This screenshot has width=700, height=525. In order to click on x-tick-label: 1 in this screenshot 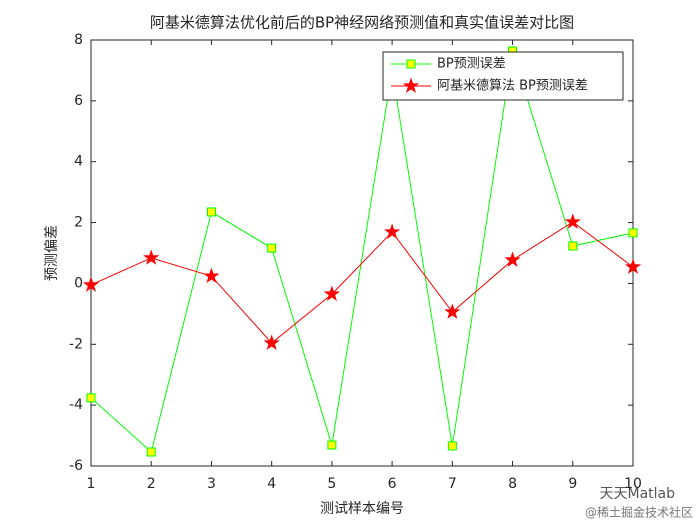, I will do `click(91, 484)`.